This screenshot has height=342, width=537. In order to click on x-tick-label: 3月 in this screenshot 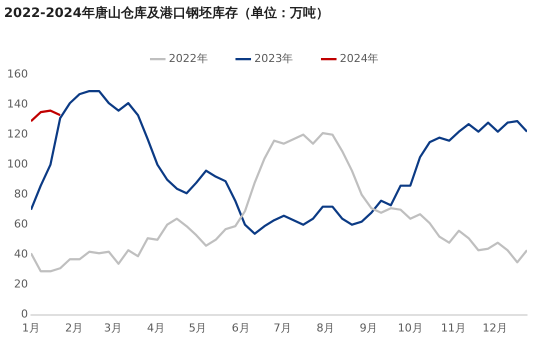, I will do `click(113, 327)`.